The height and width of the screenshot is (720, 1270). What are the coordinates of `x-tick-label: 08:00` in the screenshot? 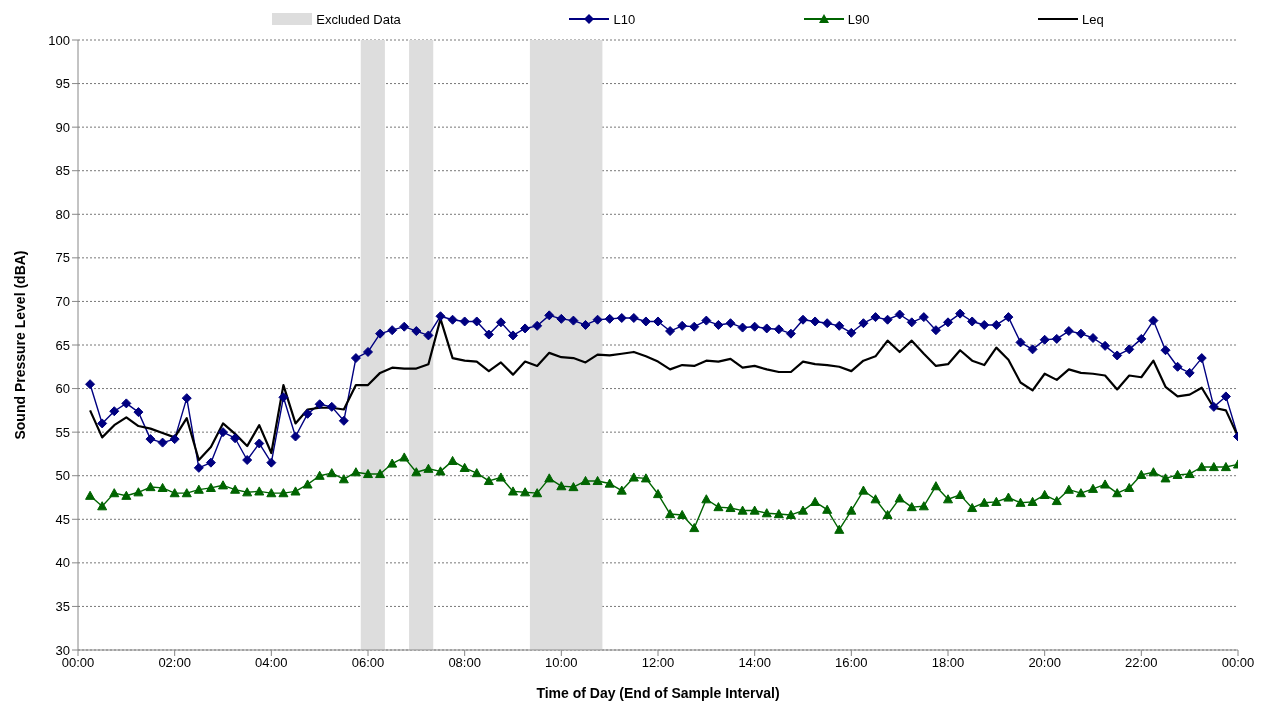 It's located at (464, 663).